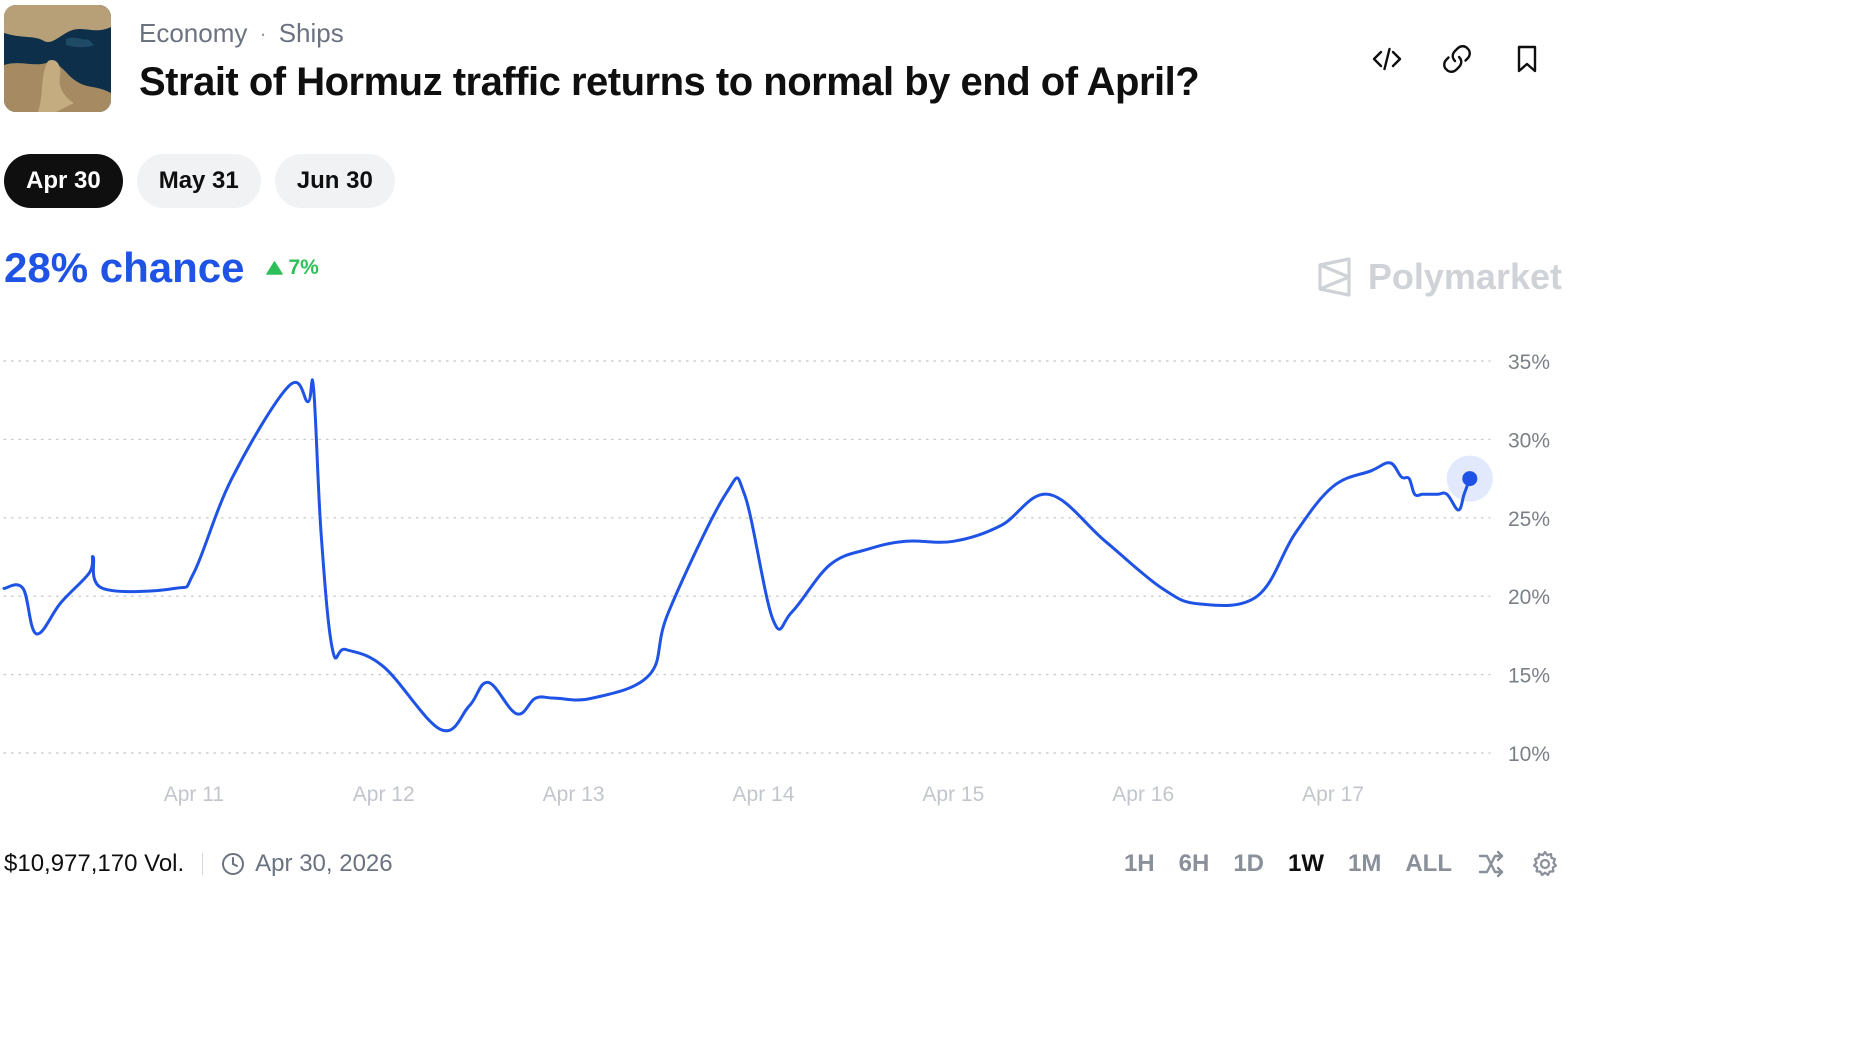 This screenshot has width=1856, height=1048. What do you see at coordinates (1248, 863) in the screenshot?
I see `range-1d: 1D` at bounding box center [1248, 863].